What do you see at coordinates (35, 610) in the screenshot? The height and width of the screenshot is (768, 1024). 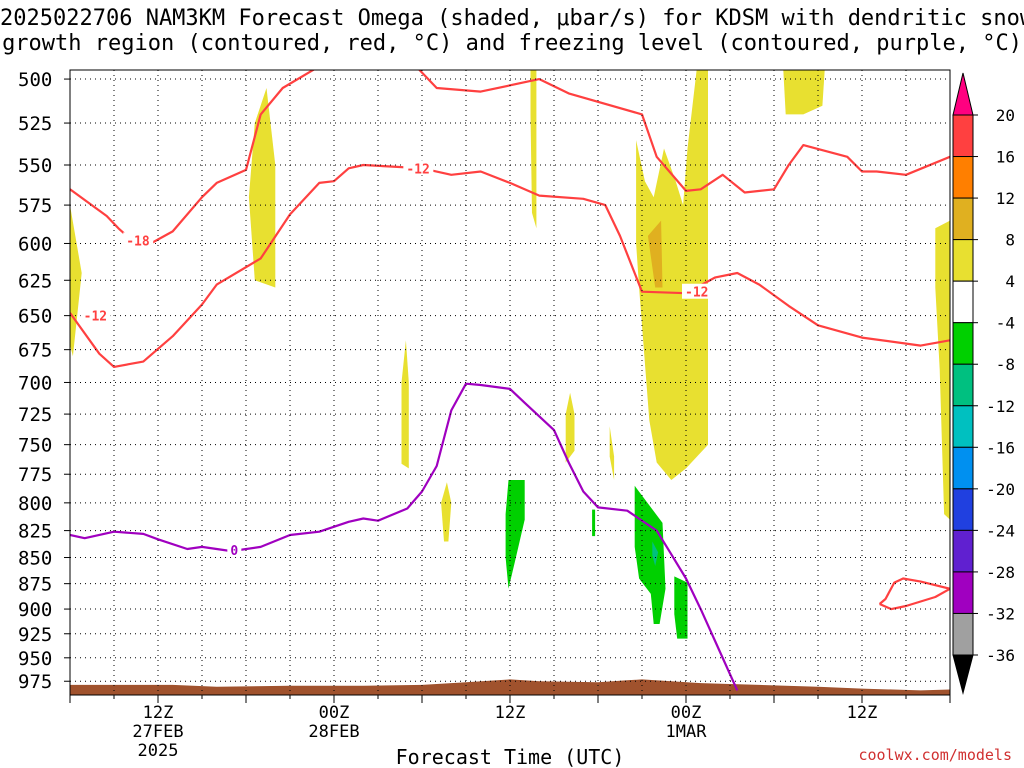 I see `y-tick-label: 900` at bounding box center [35, 610].